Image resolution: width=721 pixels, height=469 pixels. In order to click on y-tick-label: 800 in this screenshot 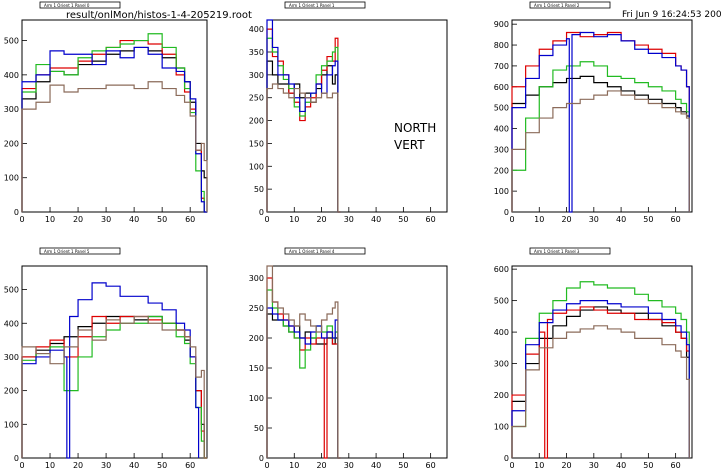, I will do `click(501, 45)`.